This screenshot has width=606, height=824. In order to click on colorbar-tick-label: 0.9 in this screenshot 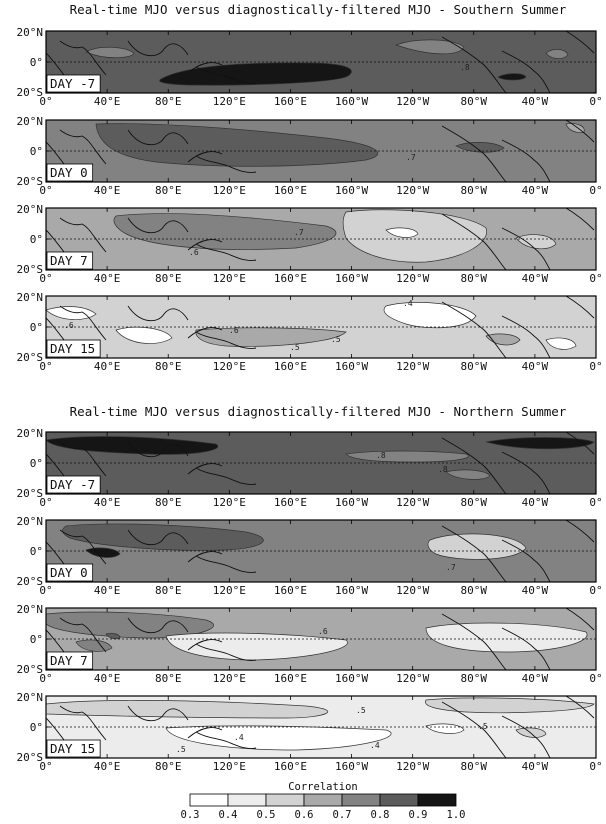, I will do `click(418, 815)`.